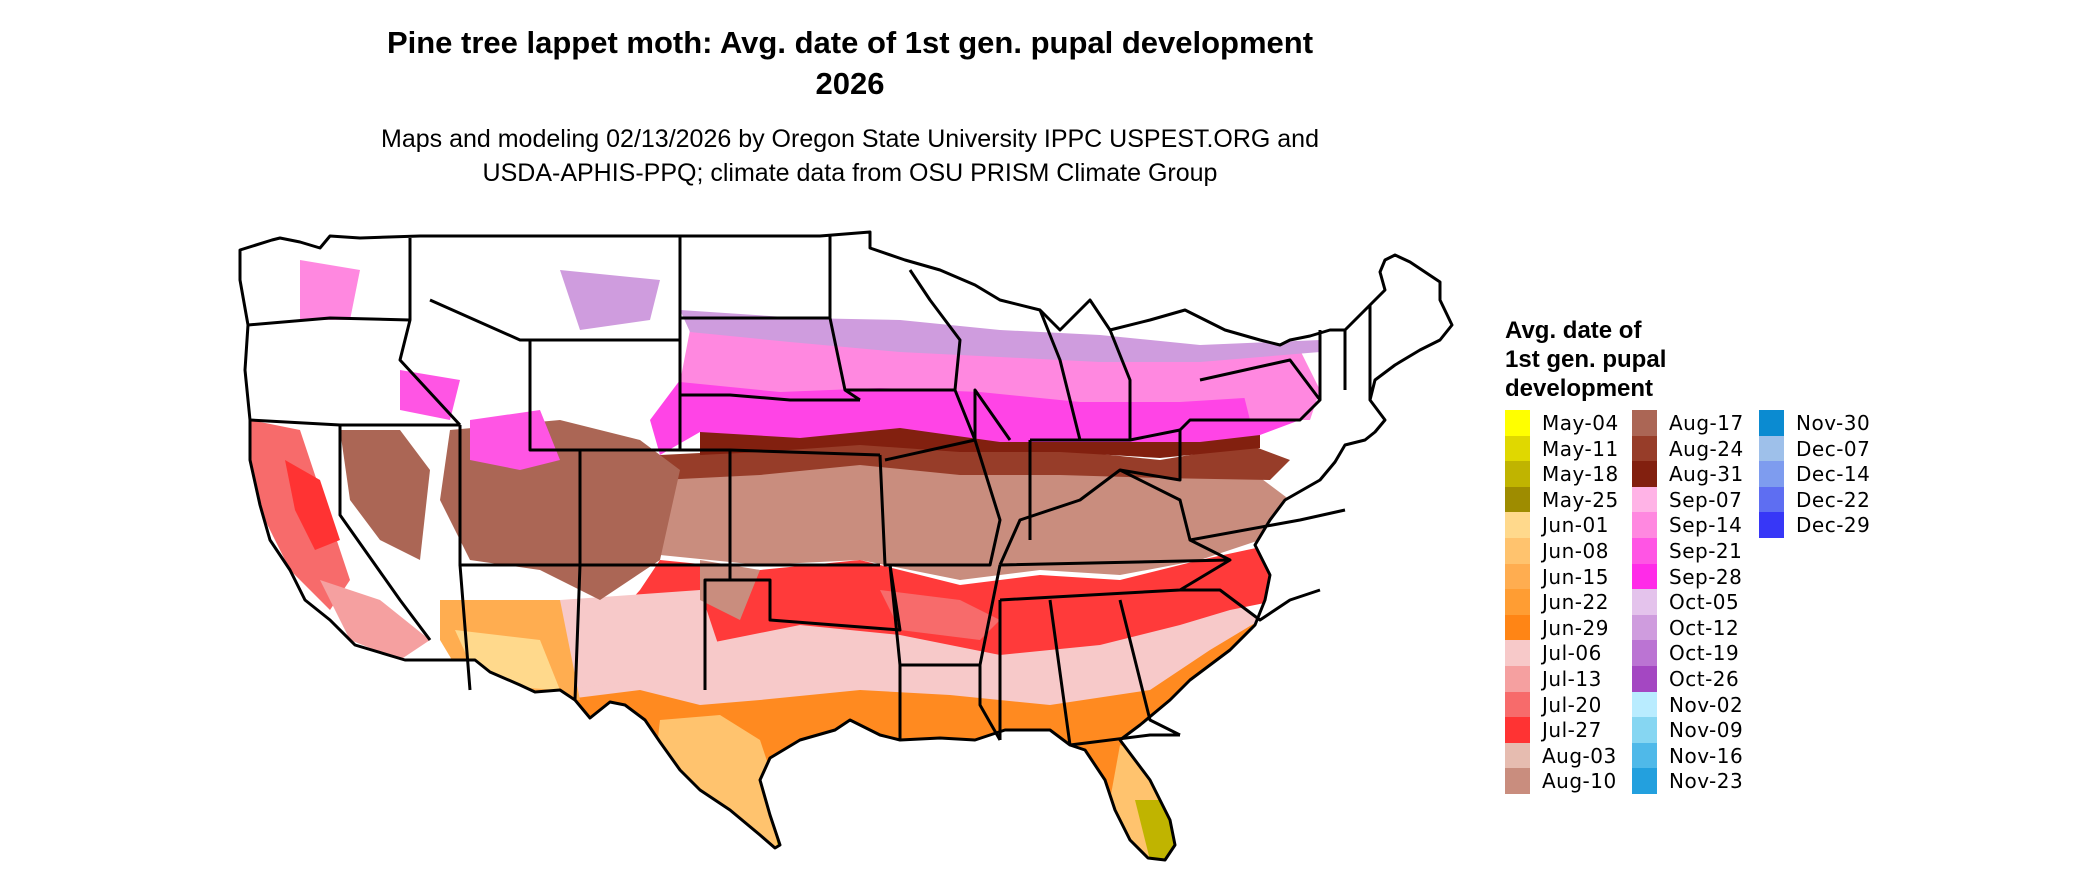 The width and height of the screenshot is (2100, 892). I want to click on legend-label: Sep-07, so click(1706, 499).